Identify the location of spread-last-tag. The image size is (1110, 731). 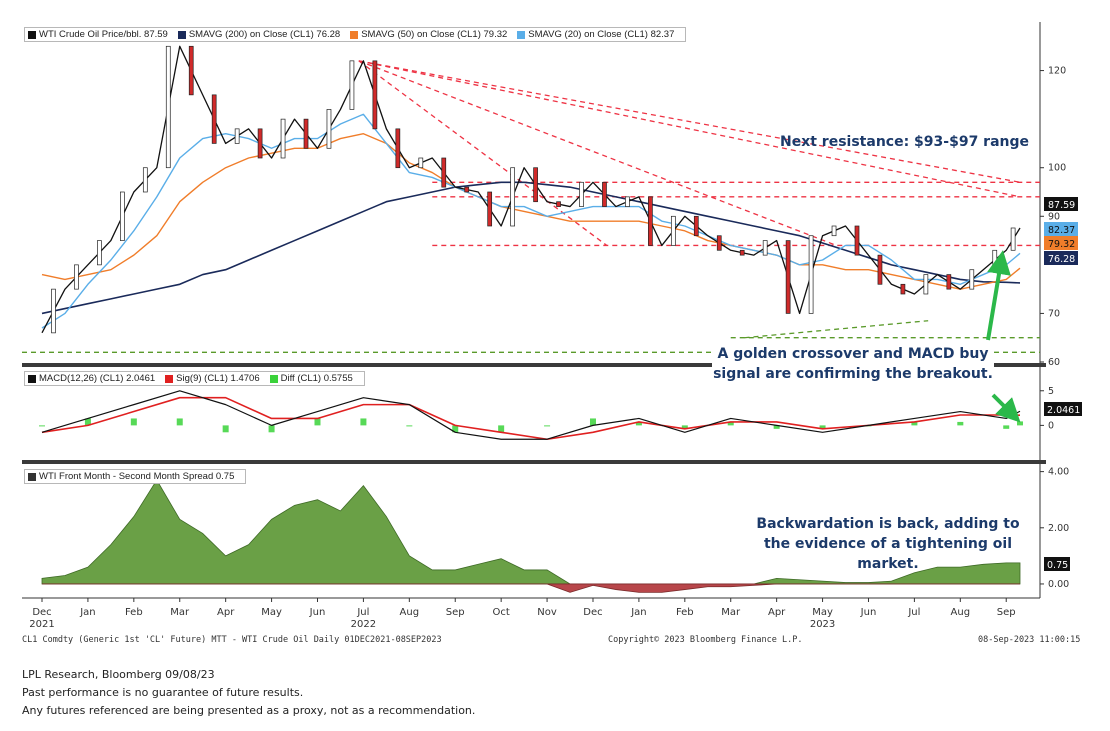
(1057, 564).